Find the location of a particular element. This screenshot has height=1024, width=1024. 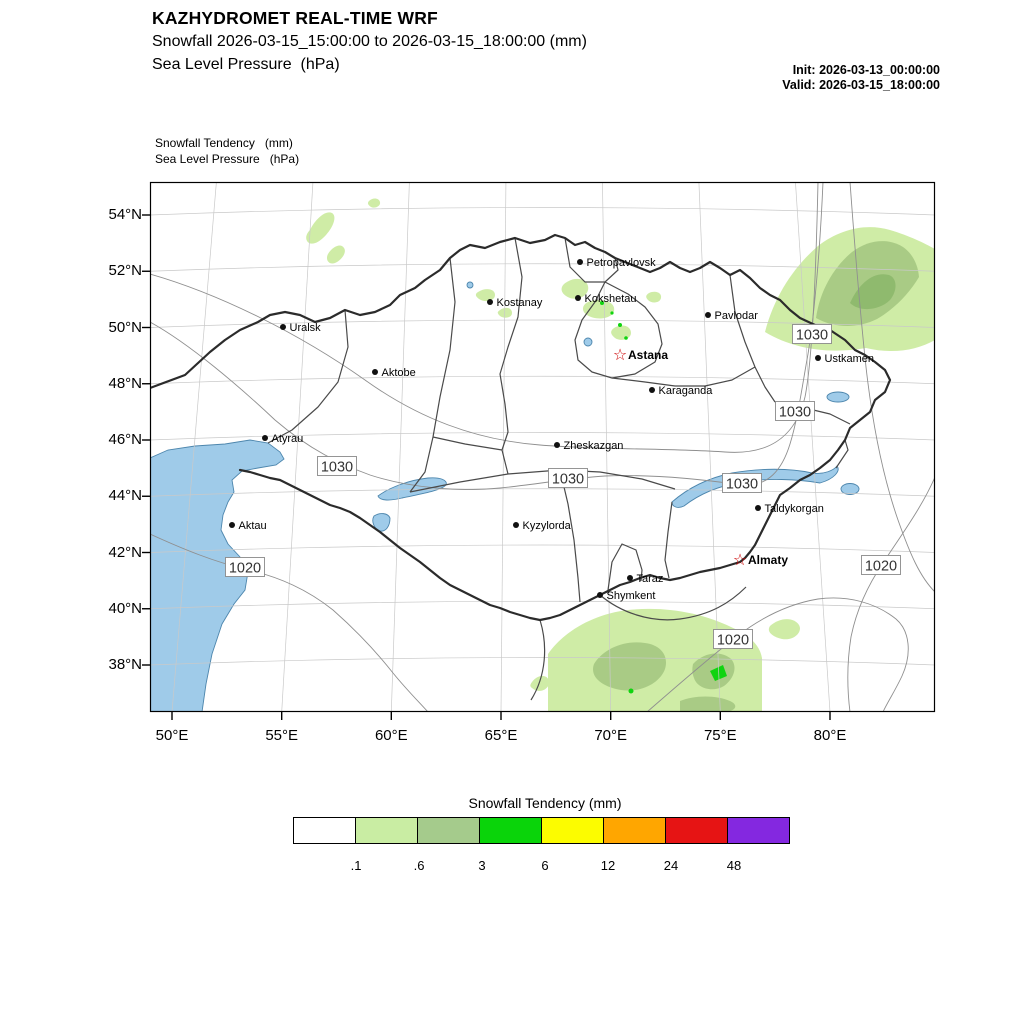

city-label: Taldykorgan is located at coordinates (794, 509).